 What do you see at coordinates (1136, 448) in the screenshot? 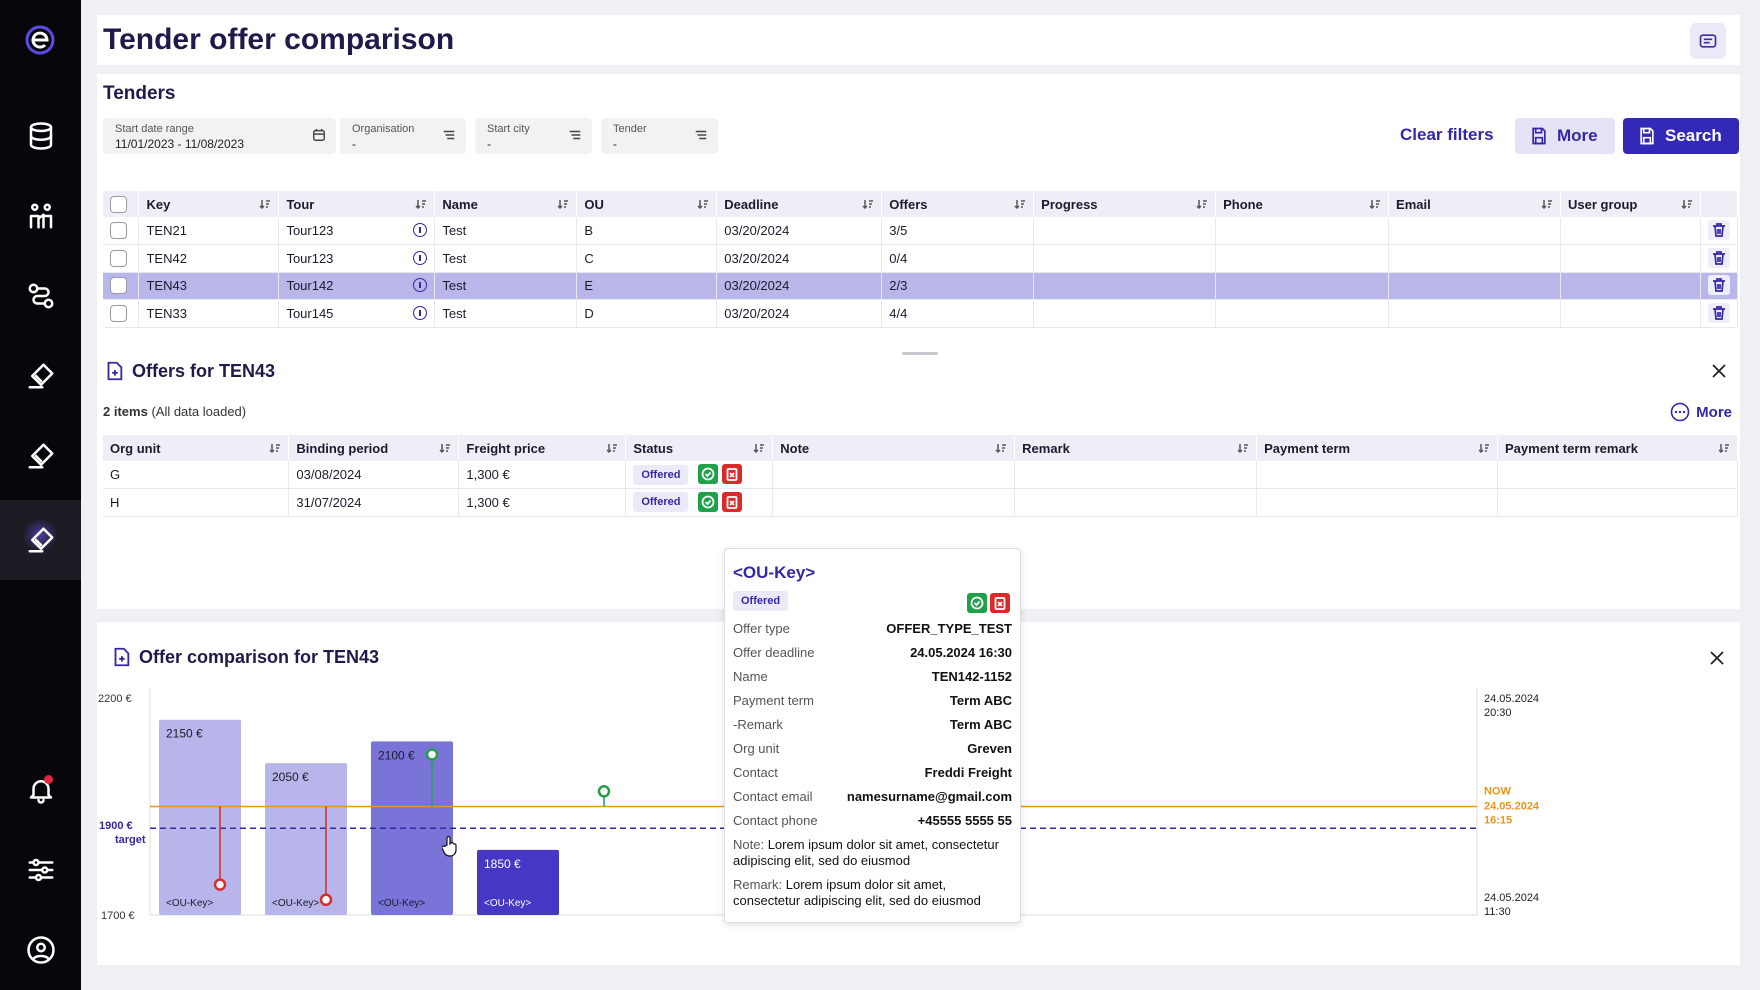
I see `col-remark: Remark` at bounding box center [1136, 448].